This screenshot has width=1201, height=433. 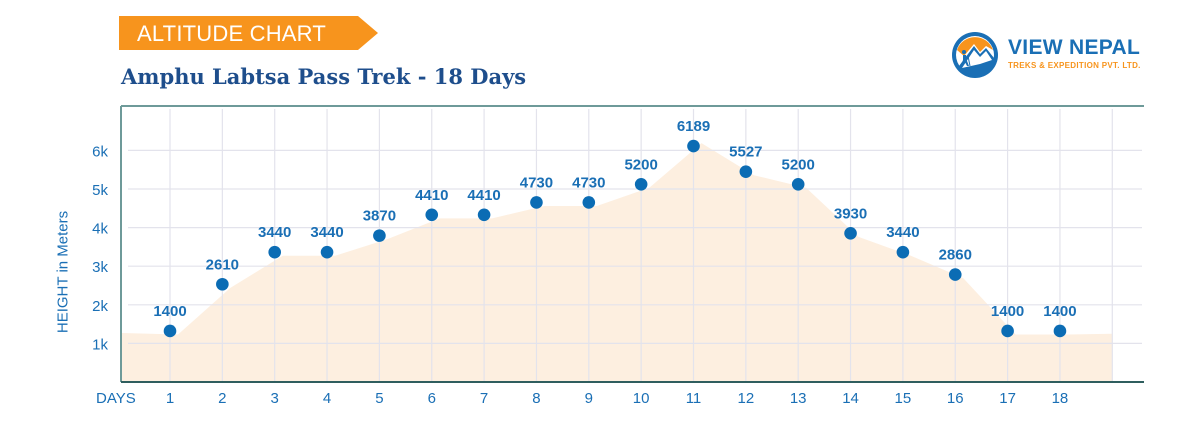 I want to click on page-title: Amphu Labtsa Pass Trek - 18 Days, so click(x=324, y=76).